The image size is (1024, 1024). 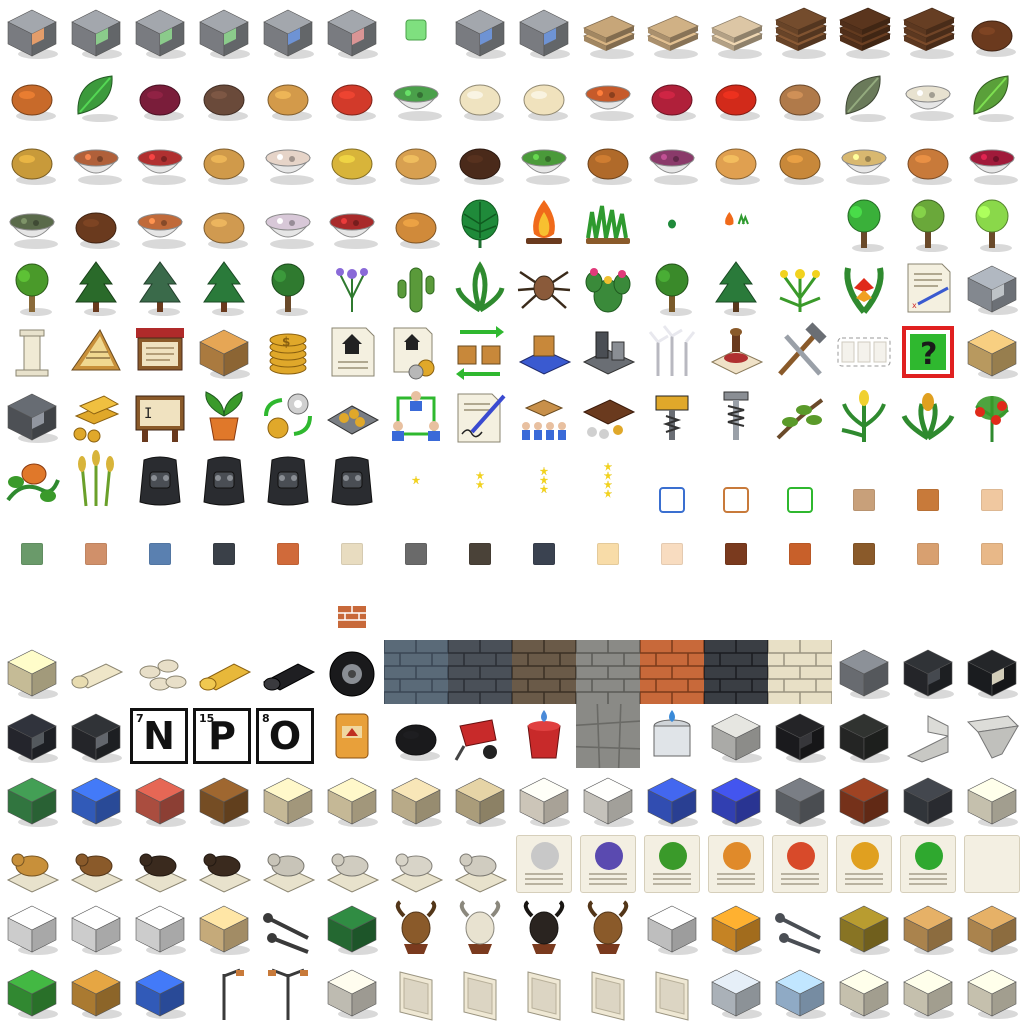 I want to click on double-street-lamp-icon, so click(x=288, y=992).